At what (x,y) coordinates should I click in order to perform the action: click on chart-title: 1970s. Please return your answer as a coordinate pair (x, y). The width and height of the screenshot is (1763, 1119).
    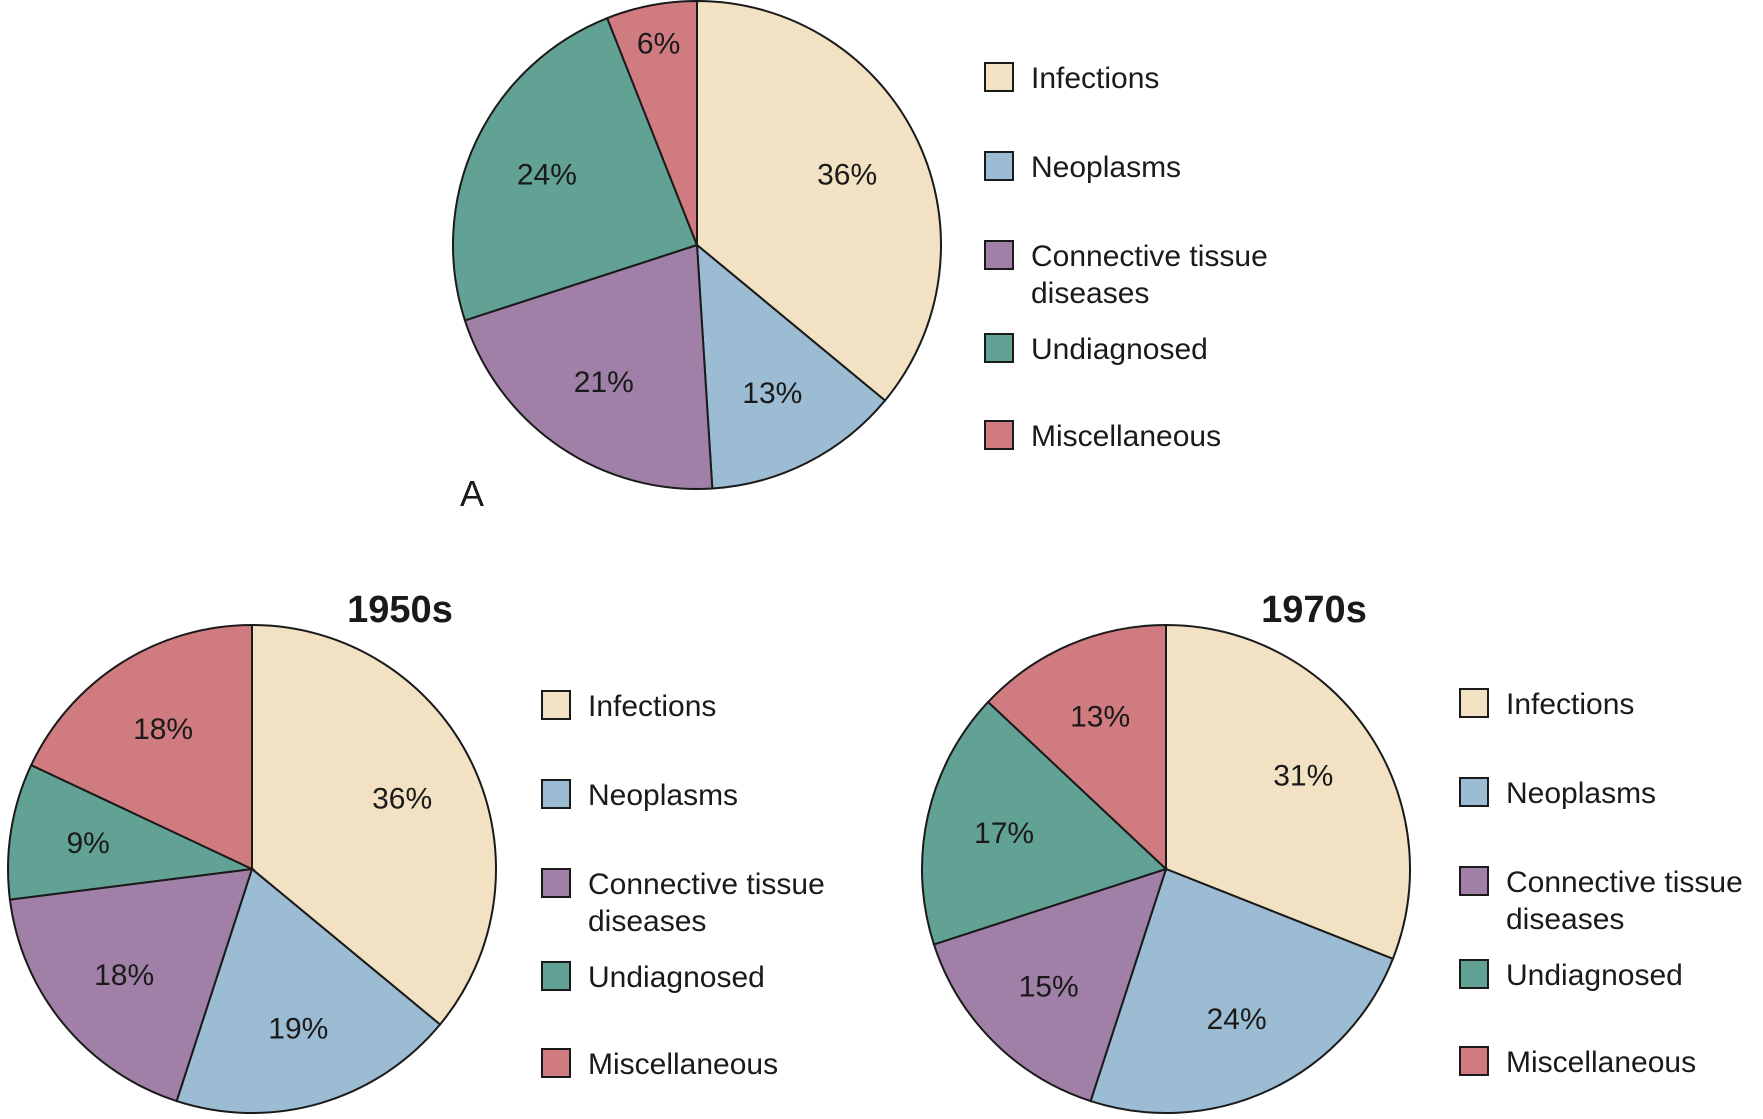
    Looking at the image, I should click on (1314, 610).